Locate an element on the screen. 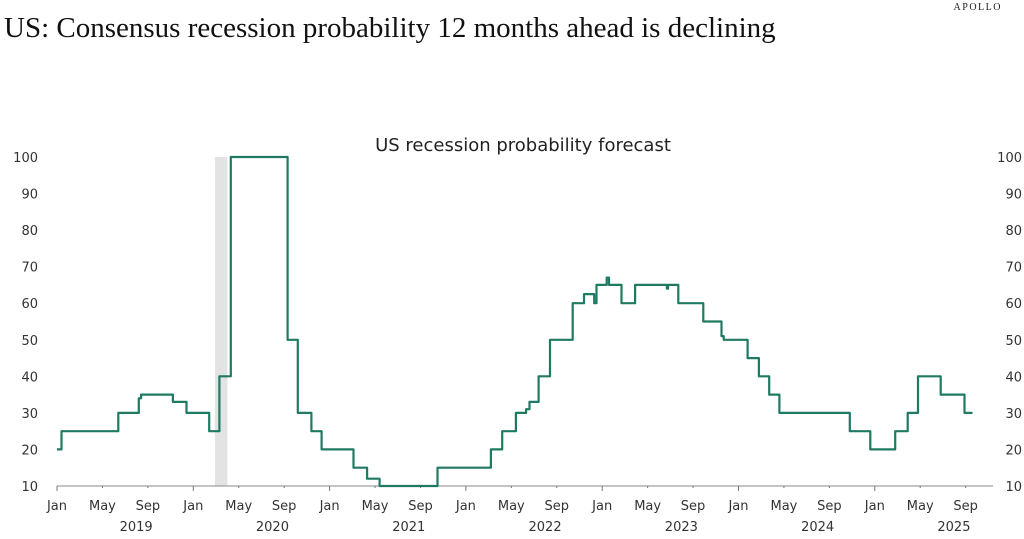 The width and height of the screenshot is (1024, 539). y-tick-label-left: 70 is located at coordinates (29, 268).